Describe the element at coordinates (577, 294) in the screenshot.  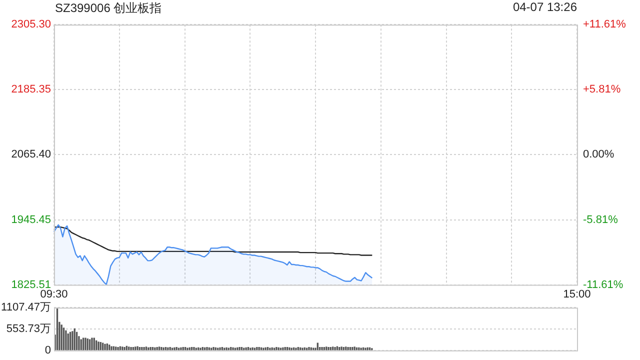
I see `x-tick-label: 15:00` at that location.